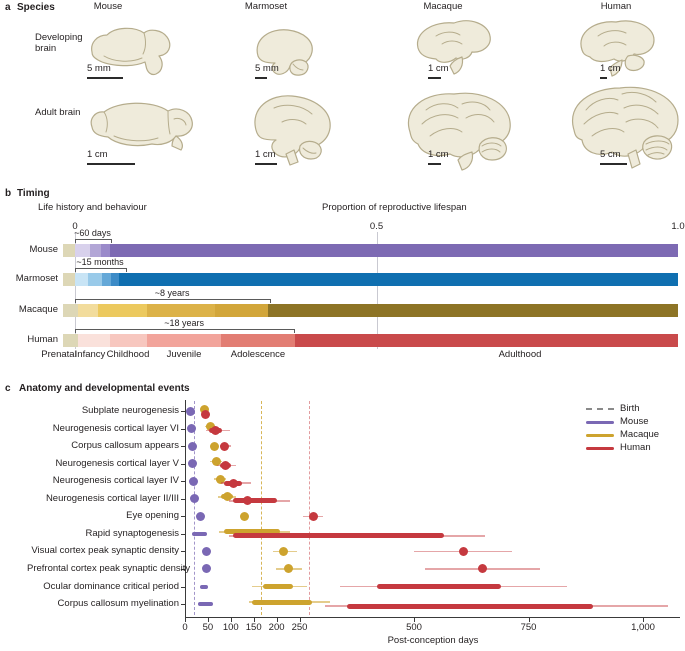 The height and width of the screenshot is (651, 685). I want to click on x-axis-title: Post-conception days, so click(433, 640).